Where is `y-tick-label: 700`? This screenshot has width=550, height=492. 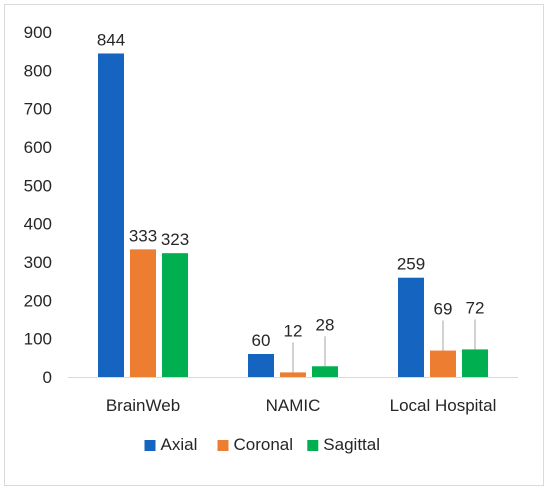 y-tick-label: 700 is located at coordinates (38, 109).